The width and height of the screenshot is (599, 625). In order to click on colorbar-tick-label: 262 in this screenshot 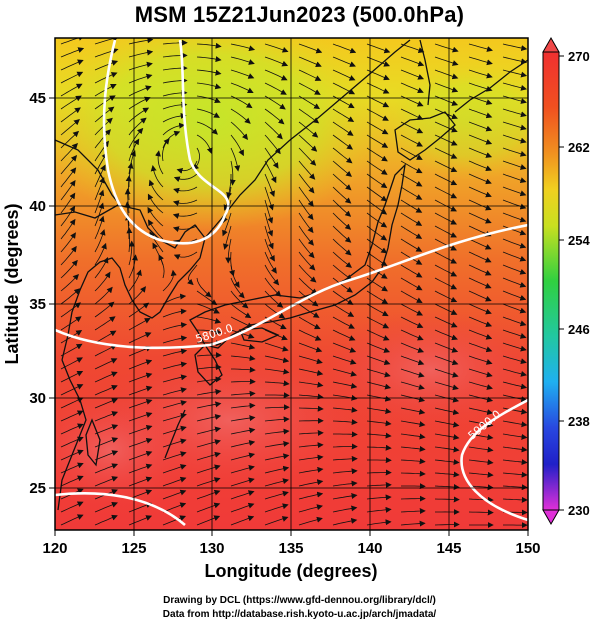, I will do `click(579, 147)`.